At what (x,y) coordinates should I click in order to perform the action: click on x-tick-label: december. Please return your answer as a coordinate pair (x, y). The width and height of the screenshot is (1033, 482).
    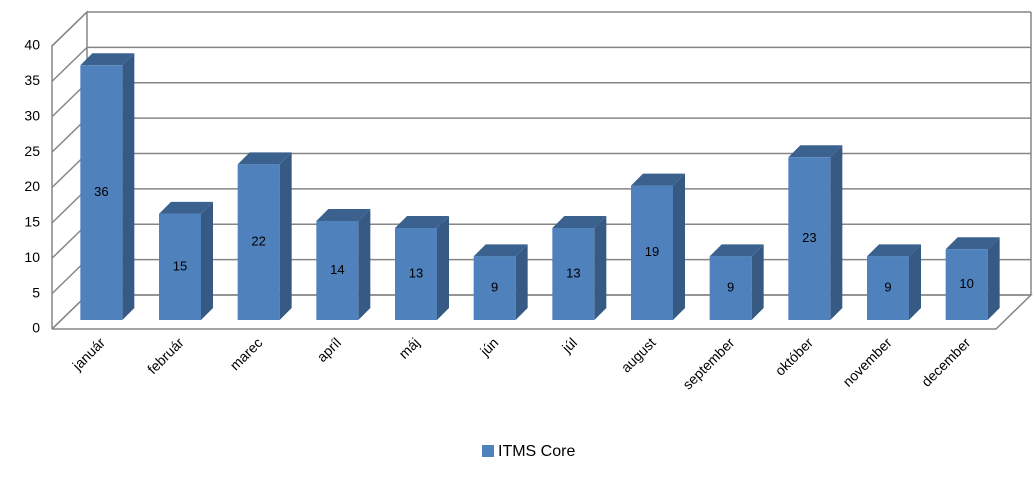
    Looking at the image, I should click on (946, 362).